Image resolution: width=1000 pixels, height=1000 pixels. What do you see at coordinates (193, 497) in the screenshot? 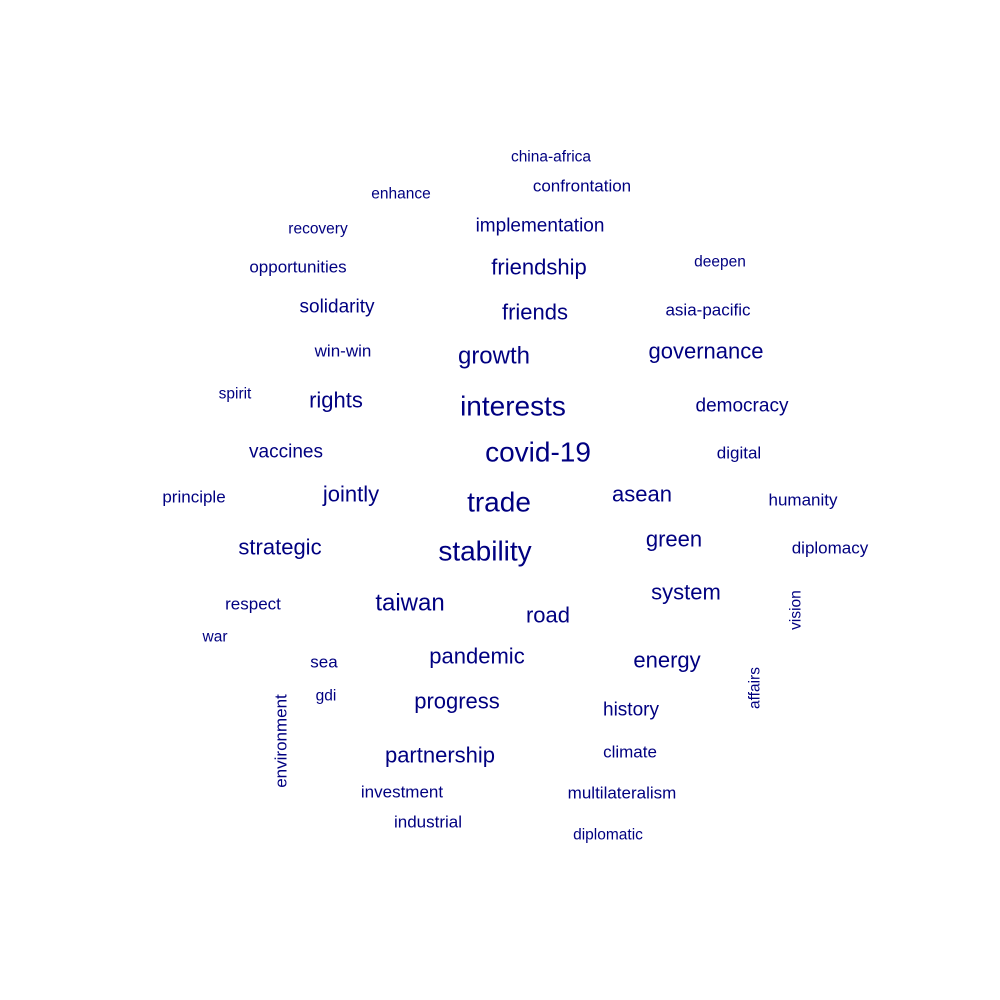
I see `word-principle: principle` at bounding box center [193, 497].